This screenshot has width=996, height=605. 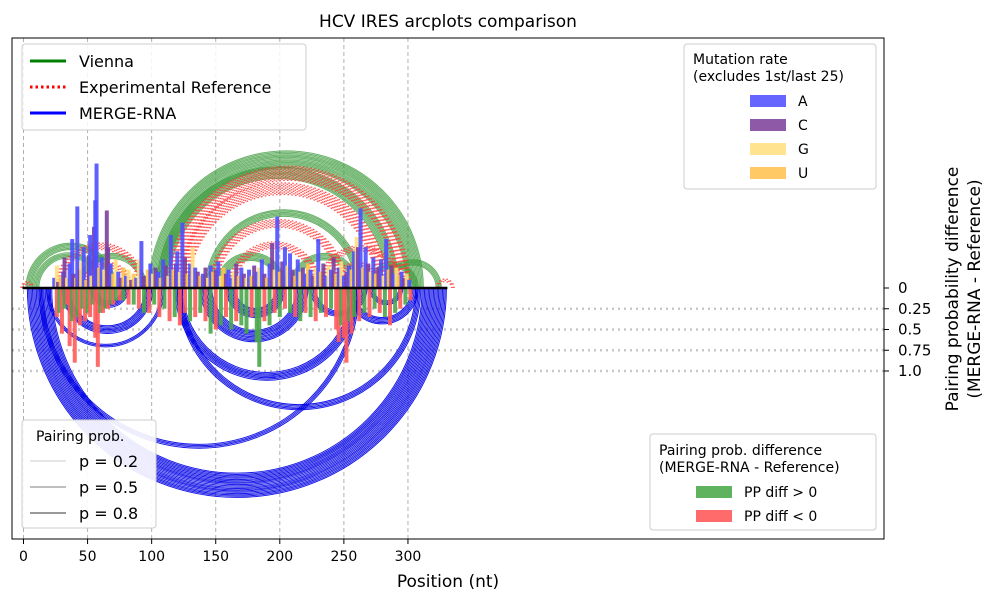 What do you see at coordinates (175, 87) in the screenshot?
I see `legend-reference-label: Experimental Reference` at bounding box center [175, 87].